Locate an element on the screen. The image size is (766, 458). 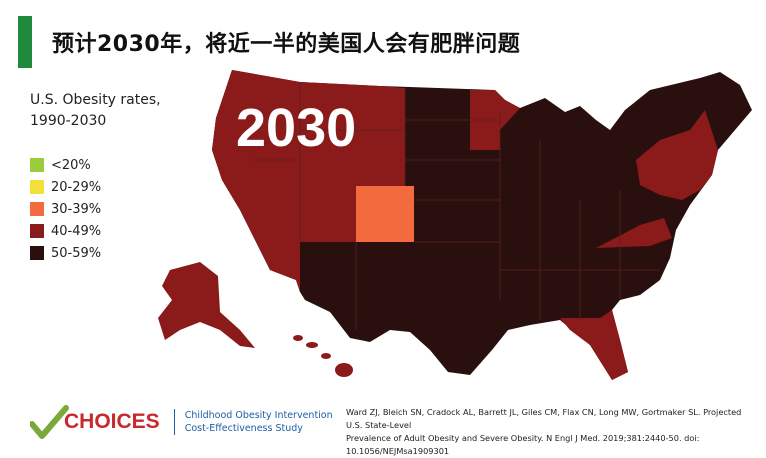
legend-label-50-59: 50-59% is located at coordinates (76, 253).